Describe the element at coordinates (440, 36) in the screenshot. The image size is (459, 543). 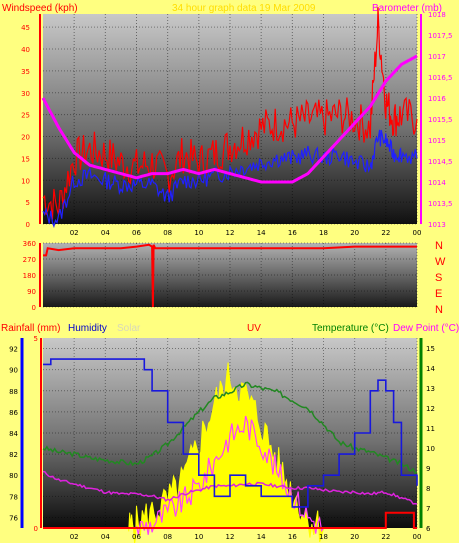
I see `barometer-tick-label: 1017,5` at that location.